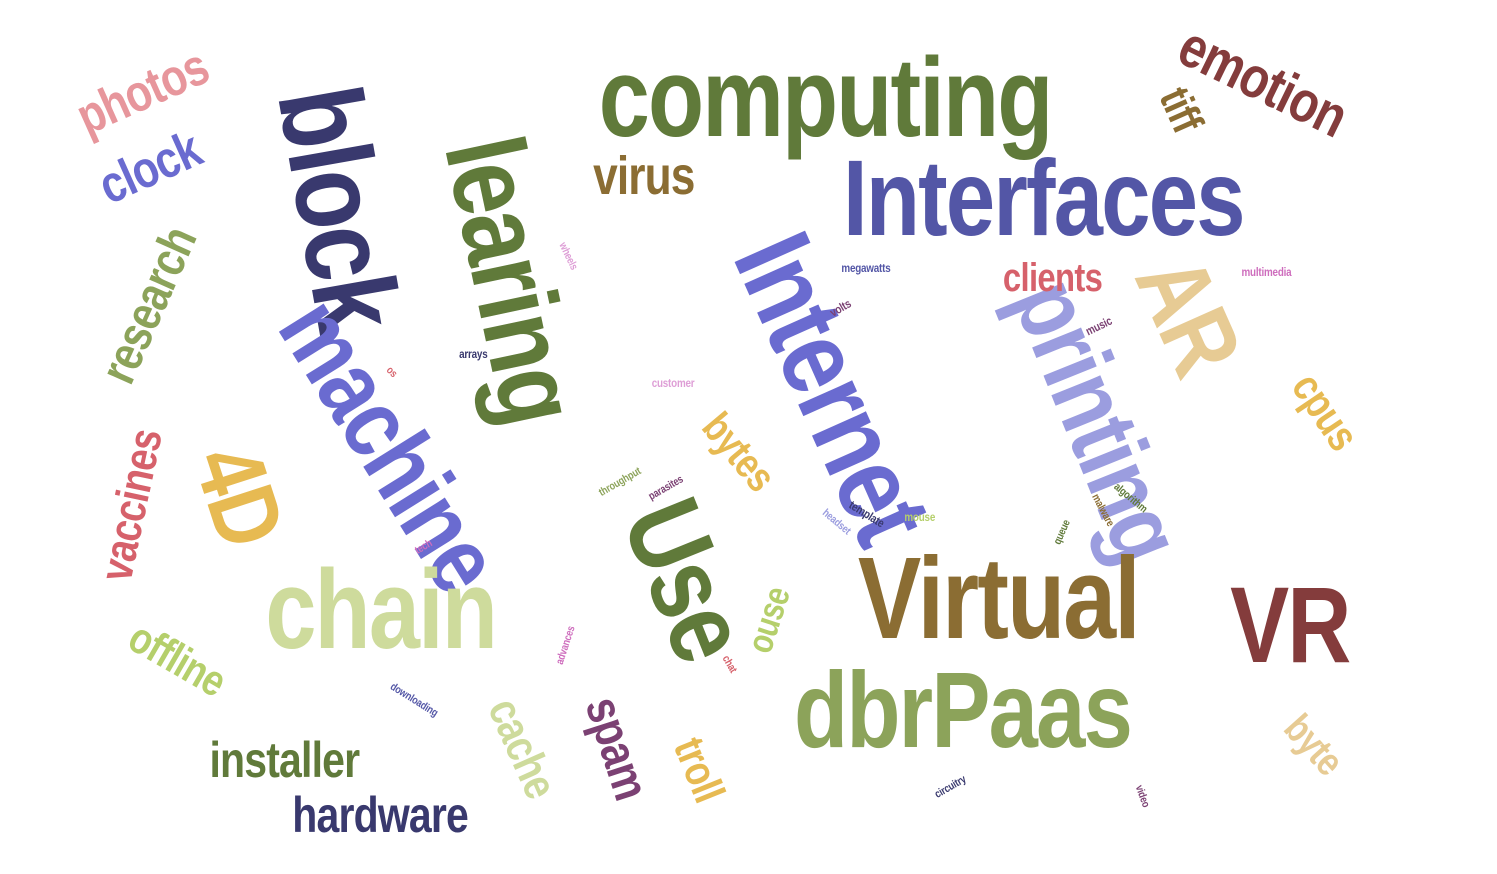 This screenshot has height=874, width=1497. Describe the element at coordinates (950, 786) in the screenshot. I see `word-circuitry: circuitry` at that location.